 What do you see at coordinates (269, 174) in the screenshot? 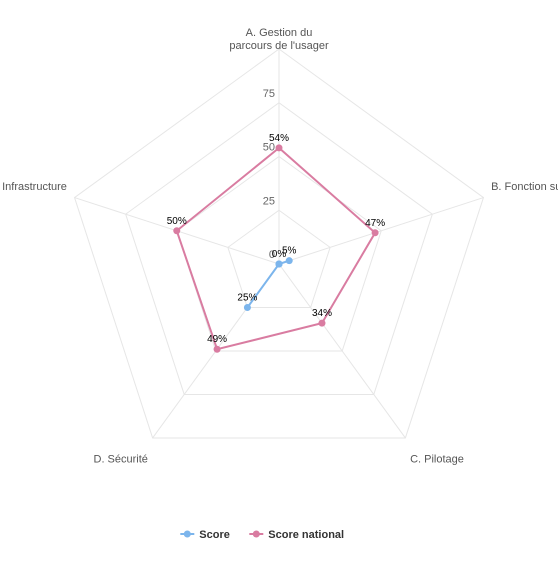
I see `tick-label-layer: 0 25 50 75` at bounding box center [269, 174].